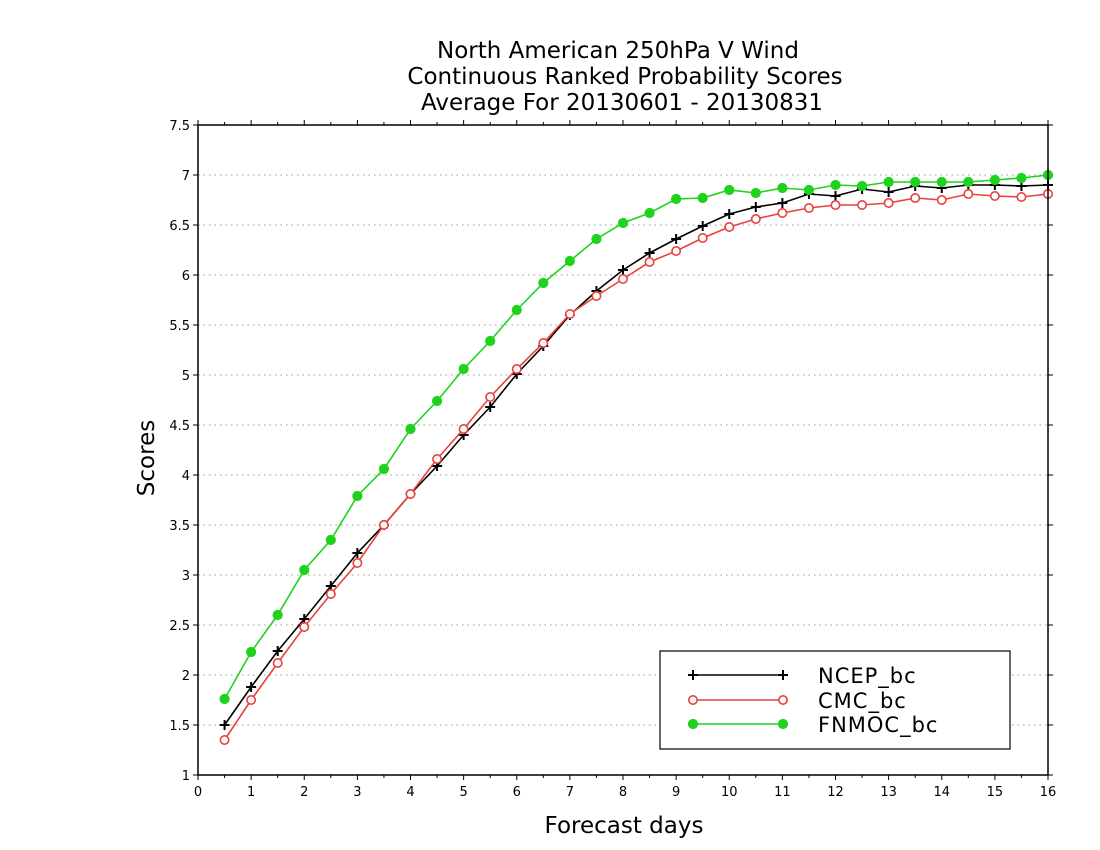 The image size is (1100, 850). What do you see at coordinates (304, 792) in the screenshot?
I see `x-tick-label: 2` at bounding box center [304, 792].